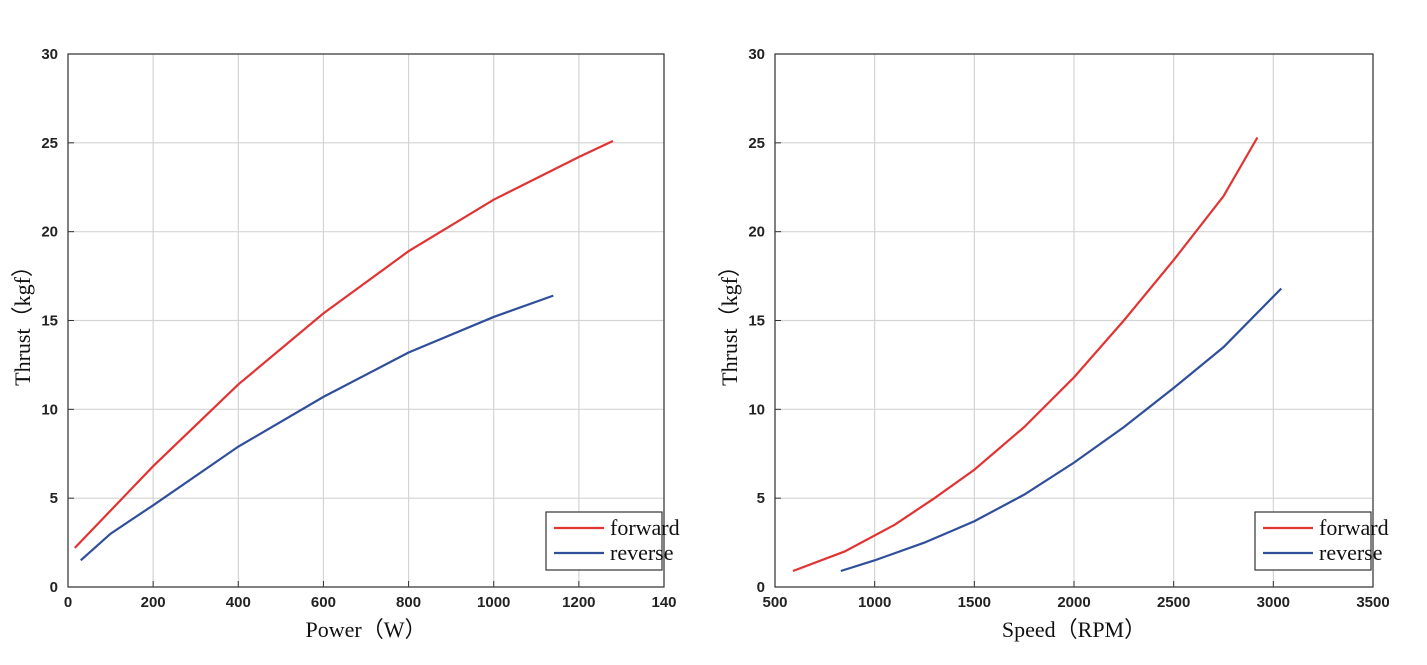 This screenshot has height=665, width=1427. Describe the element at coordinates (68, 602) in the screenshot. I see `x-tick-label: 0` at that location.